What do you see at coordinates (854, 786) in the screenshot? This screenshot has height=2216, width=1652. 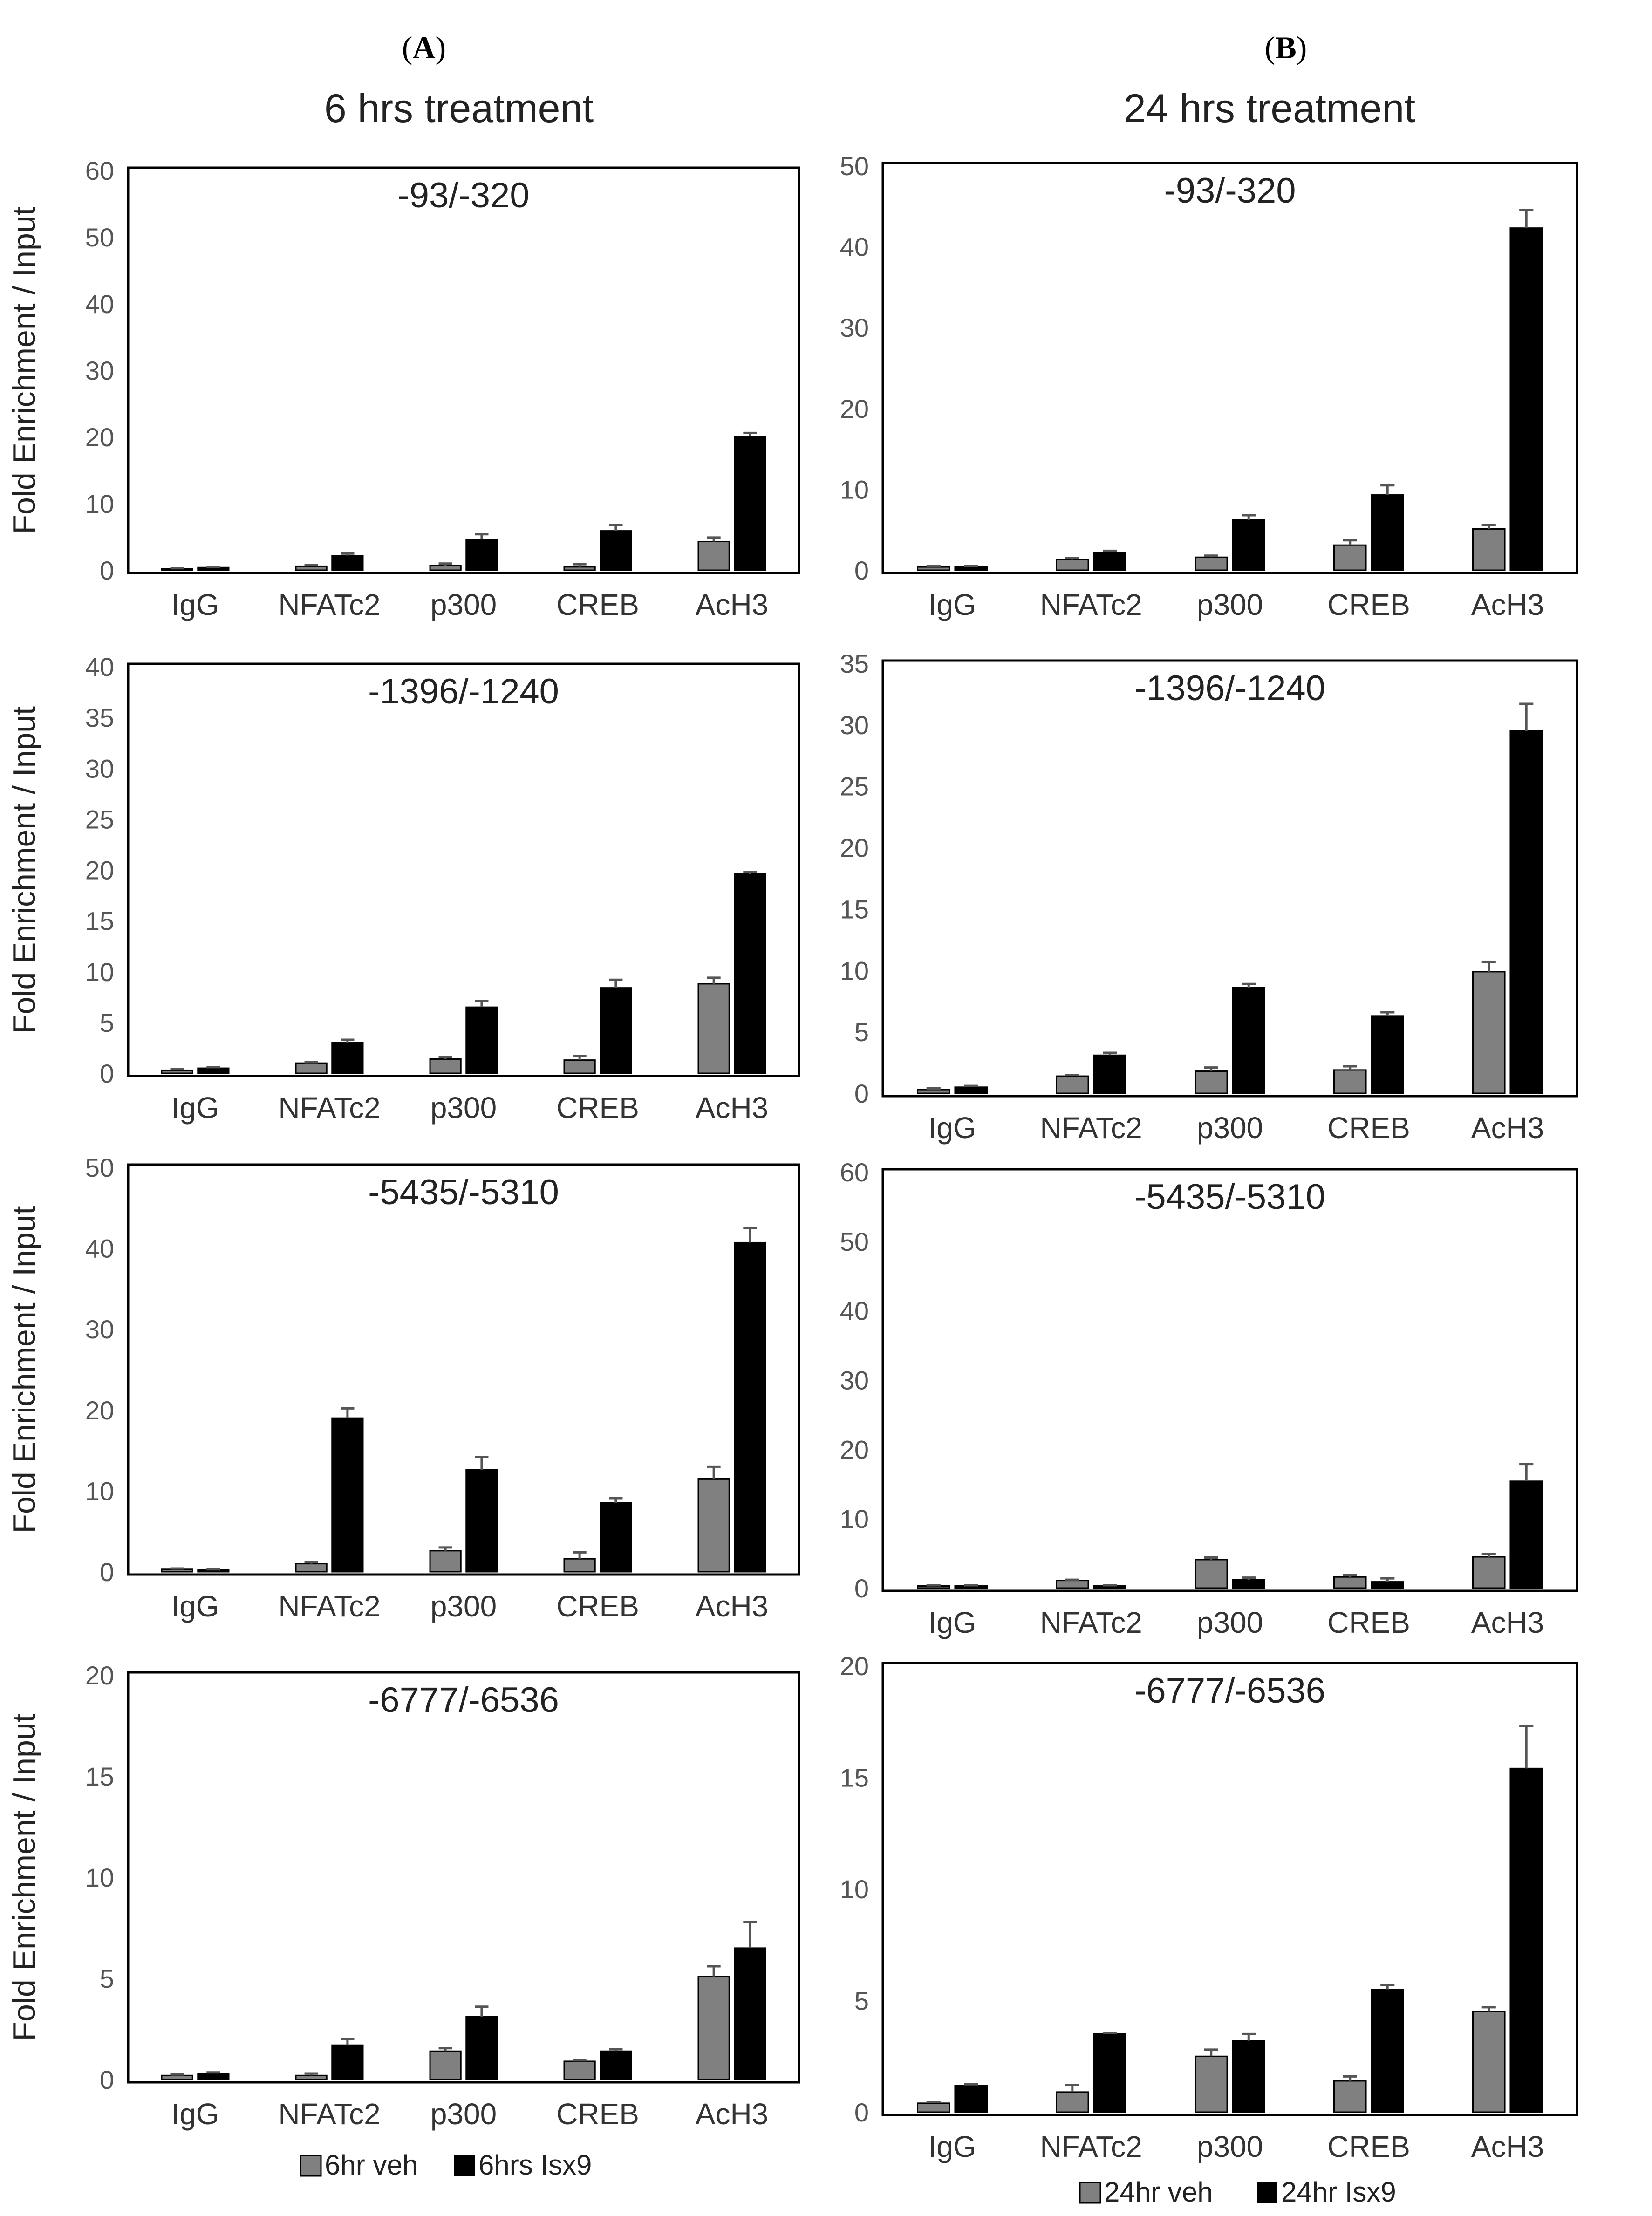 I see `y-tick-label: 25` at bounding box center [854, 786].